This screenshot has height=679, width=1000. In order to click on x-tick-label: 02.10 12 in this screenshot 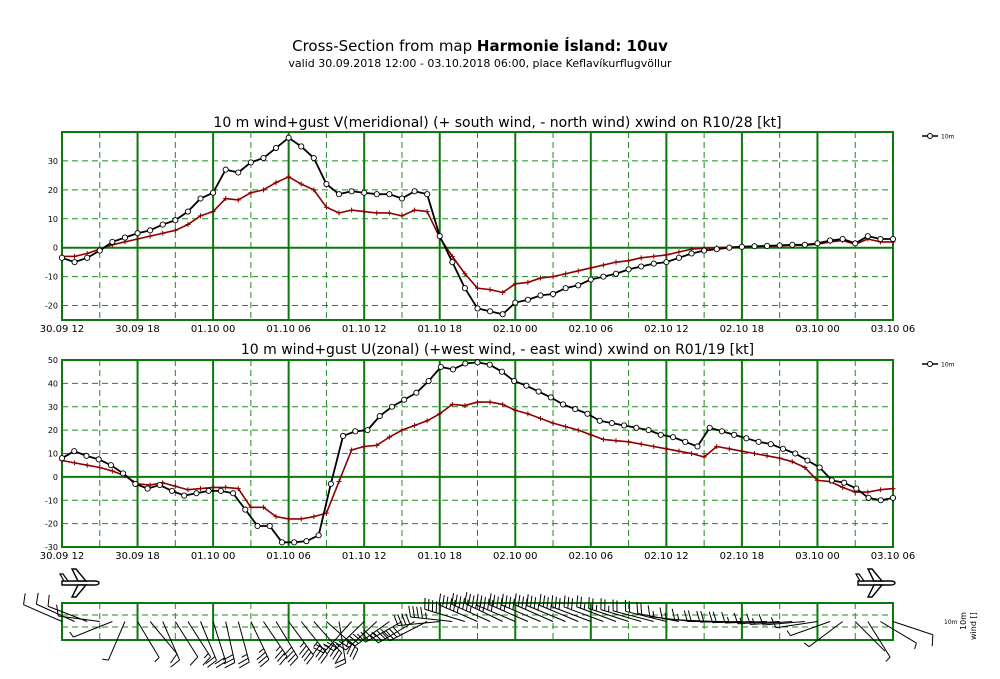, I will do `click(666, 556)`.